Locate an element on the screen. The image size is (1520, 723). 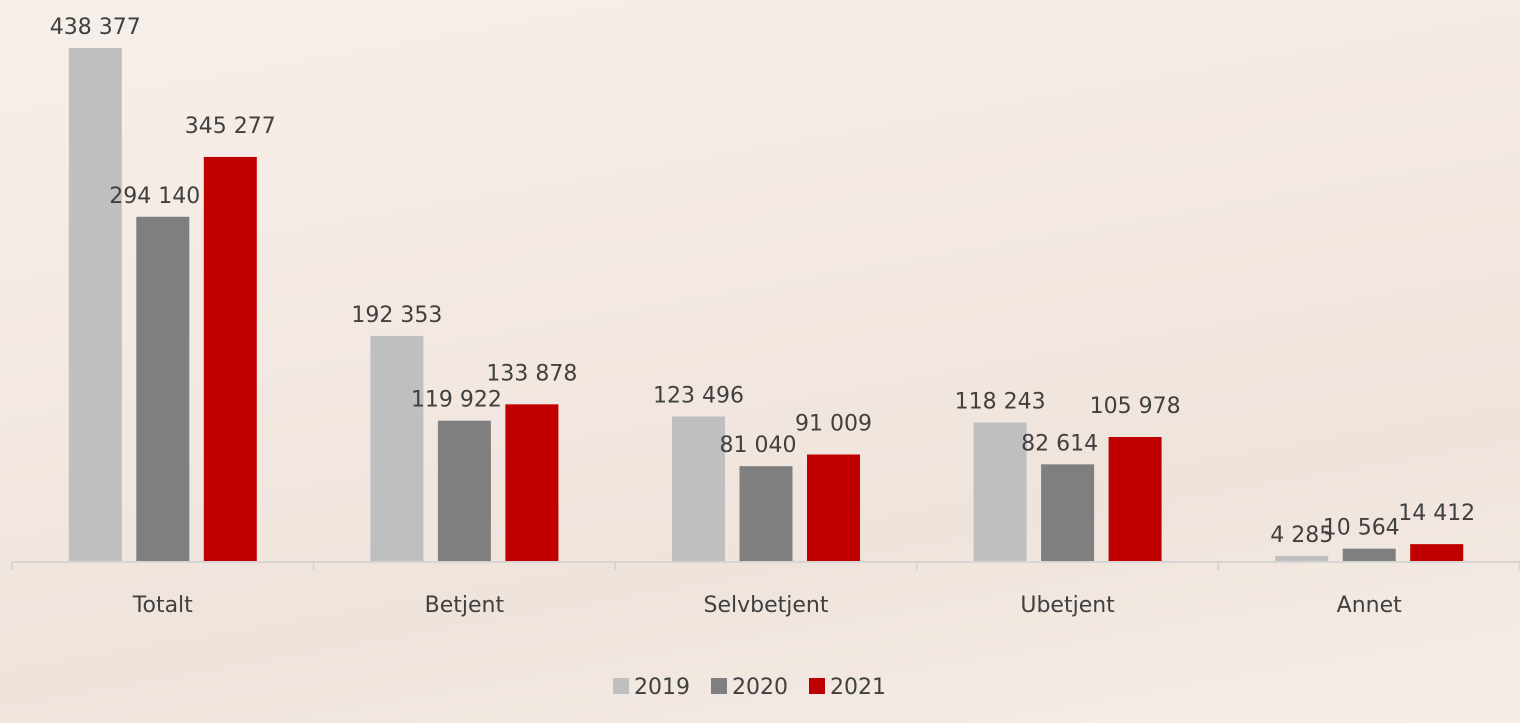
data-label: 91 009 is located at coordinates (833, 423).